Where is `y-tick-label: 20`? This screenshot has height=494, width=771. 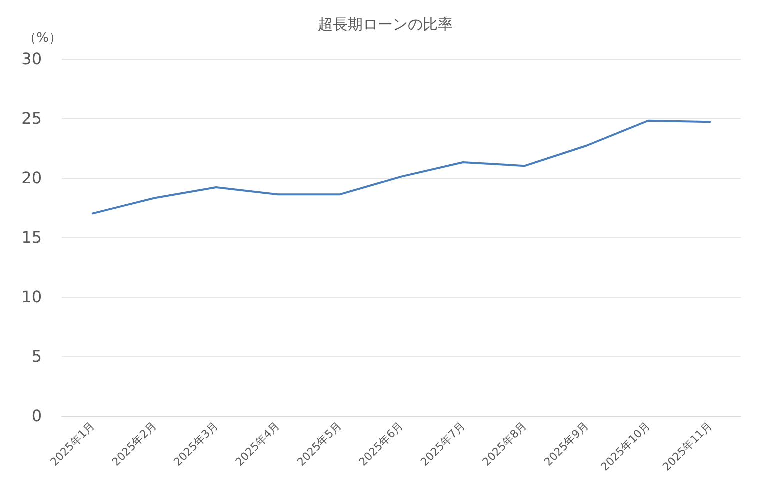 y-tick-label: 20 is located at coordinates (32, 178).